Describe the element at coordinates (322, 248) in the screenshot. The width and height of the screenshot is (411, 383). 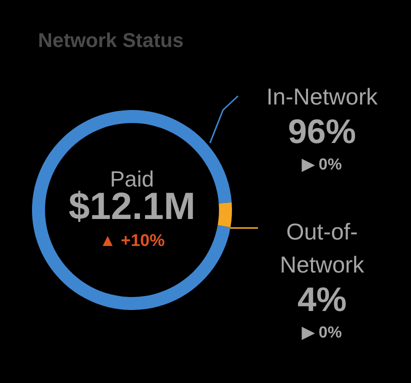
I see `slice-label: Out-of-Network` at that location.